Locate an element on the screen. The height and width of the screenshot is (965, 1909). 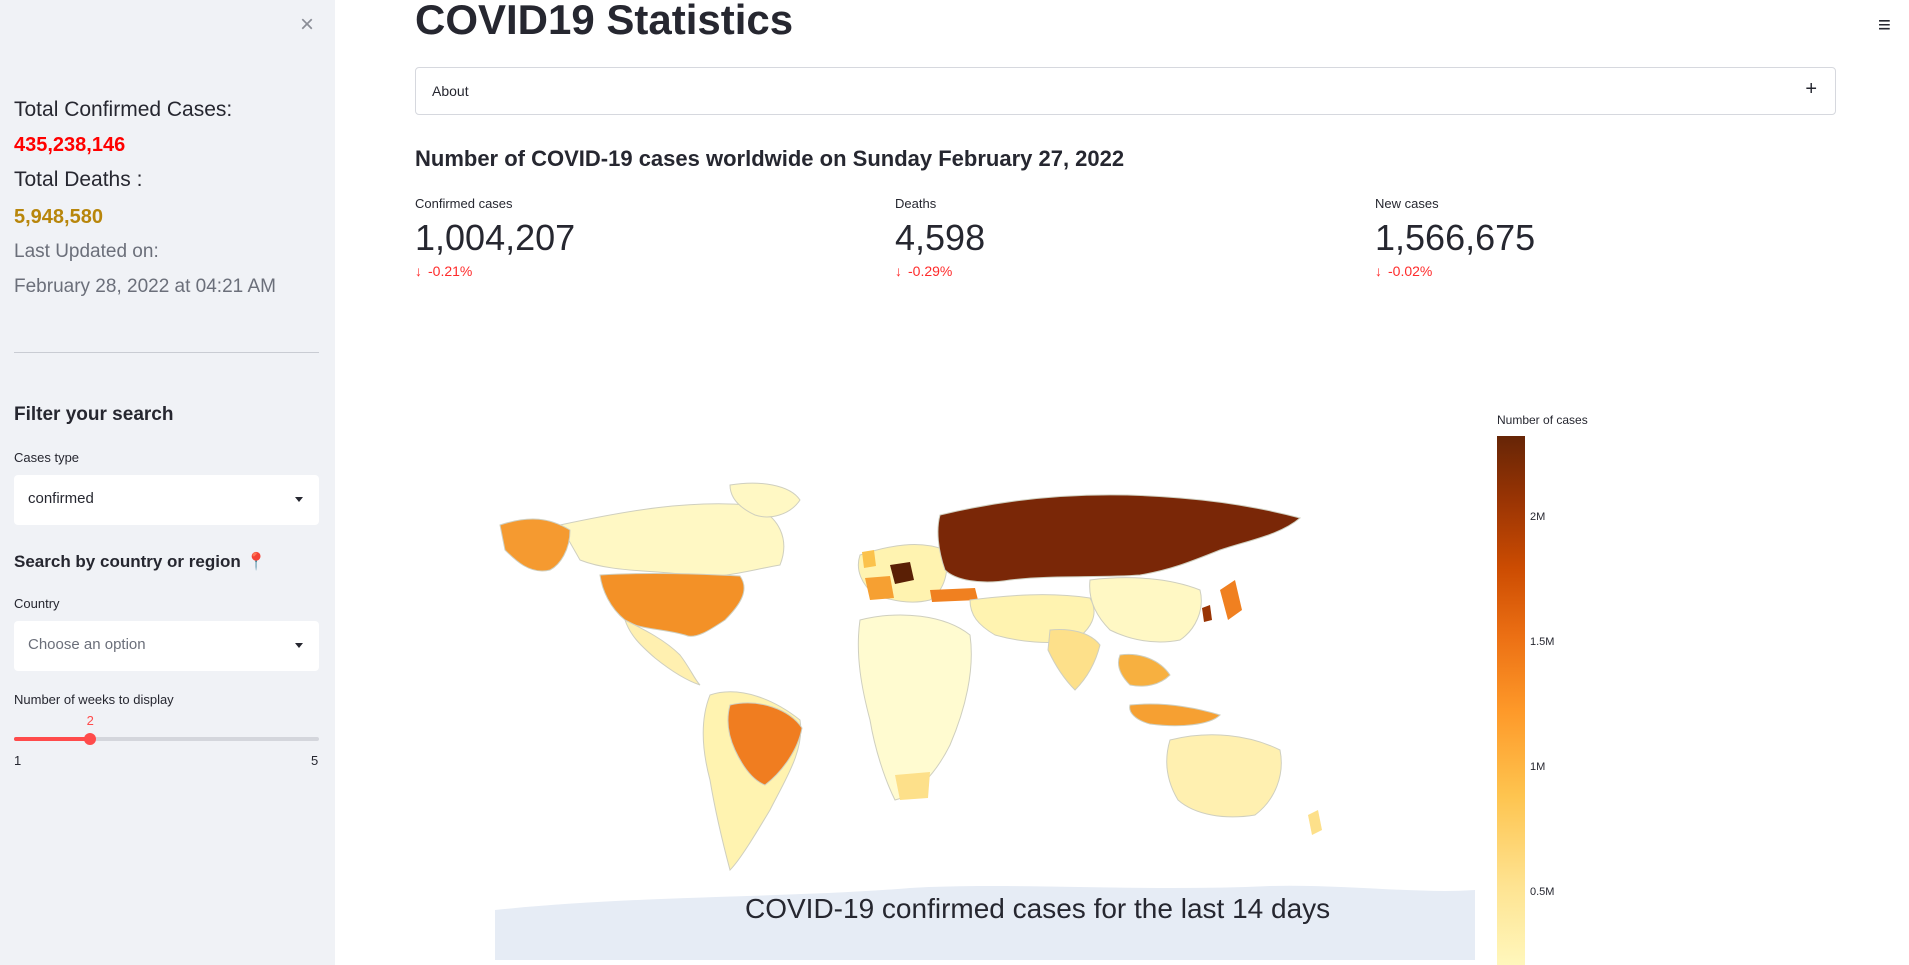
africa-shape is located at coordinates (914, 707).